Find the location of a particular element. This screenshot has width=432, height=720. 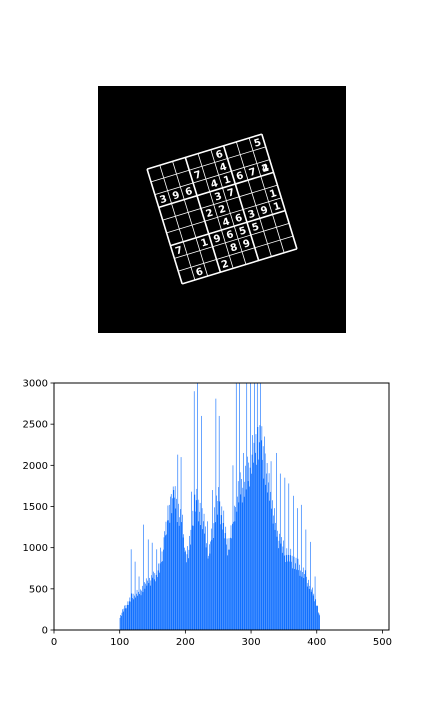

sudoku-digit: 4 is located at coordinates (226, 222).